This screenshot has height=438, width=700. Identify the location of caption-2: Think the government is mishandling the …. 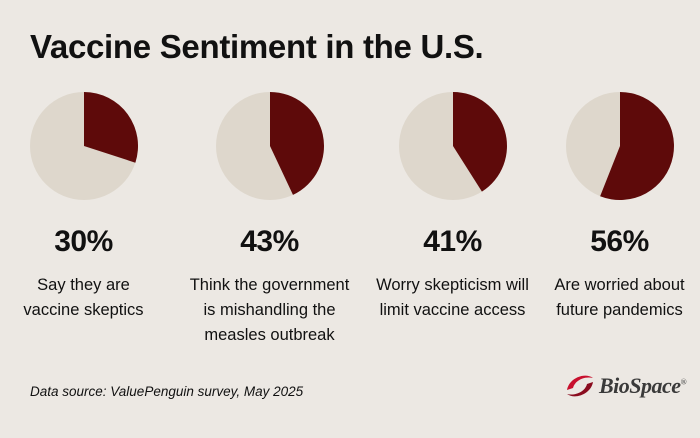
(269, 310).